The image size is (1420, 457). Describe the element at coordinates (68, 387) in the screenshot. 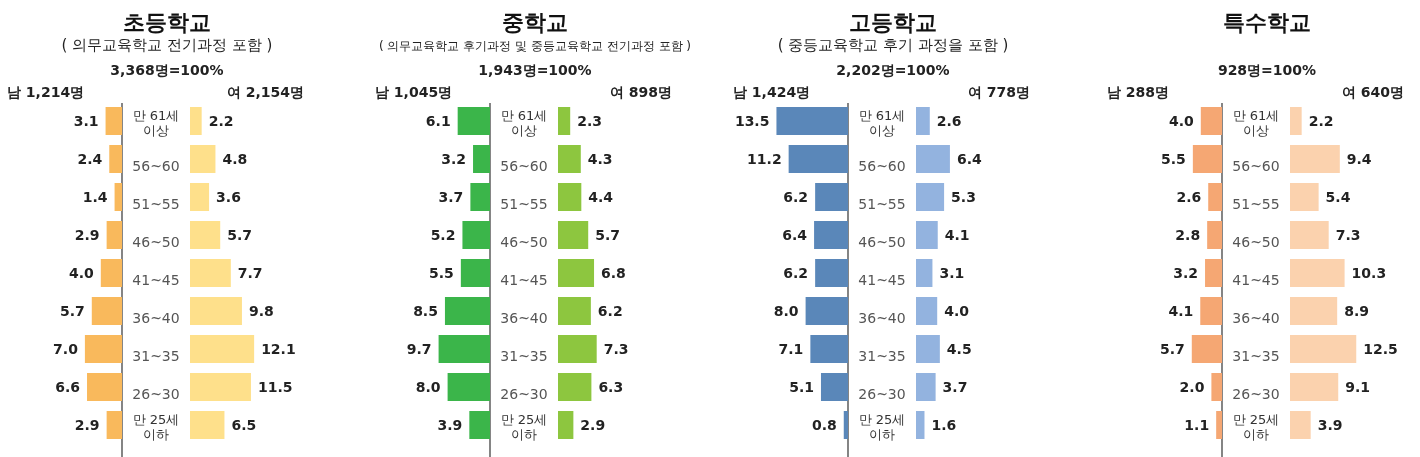

I see `data-label: 6.6` at that location.